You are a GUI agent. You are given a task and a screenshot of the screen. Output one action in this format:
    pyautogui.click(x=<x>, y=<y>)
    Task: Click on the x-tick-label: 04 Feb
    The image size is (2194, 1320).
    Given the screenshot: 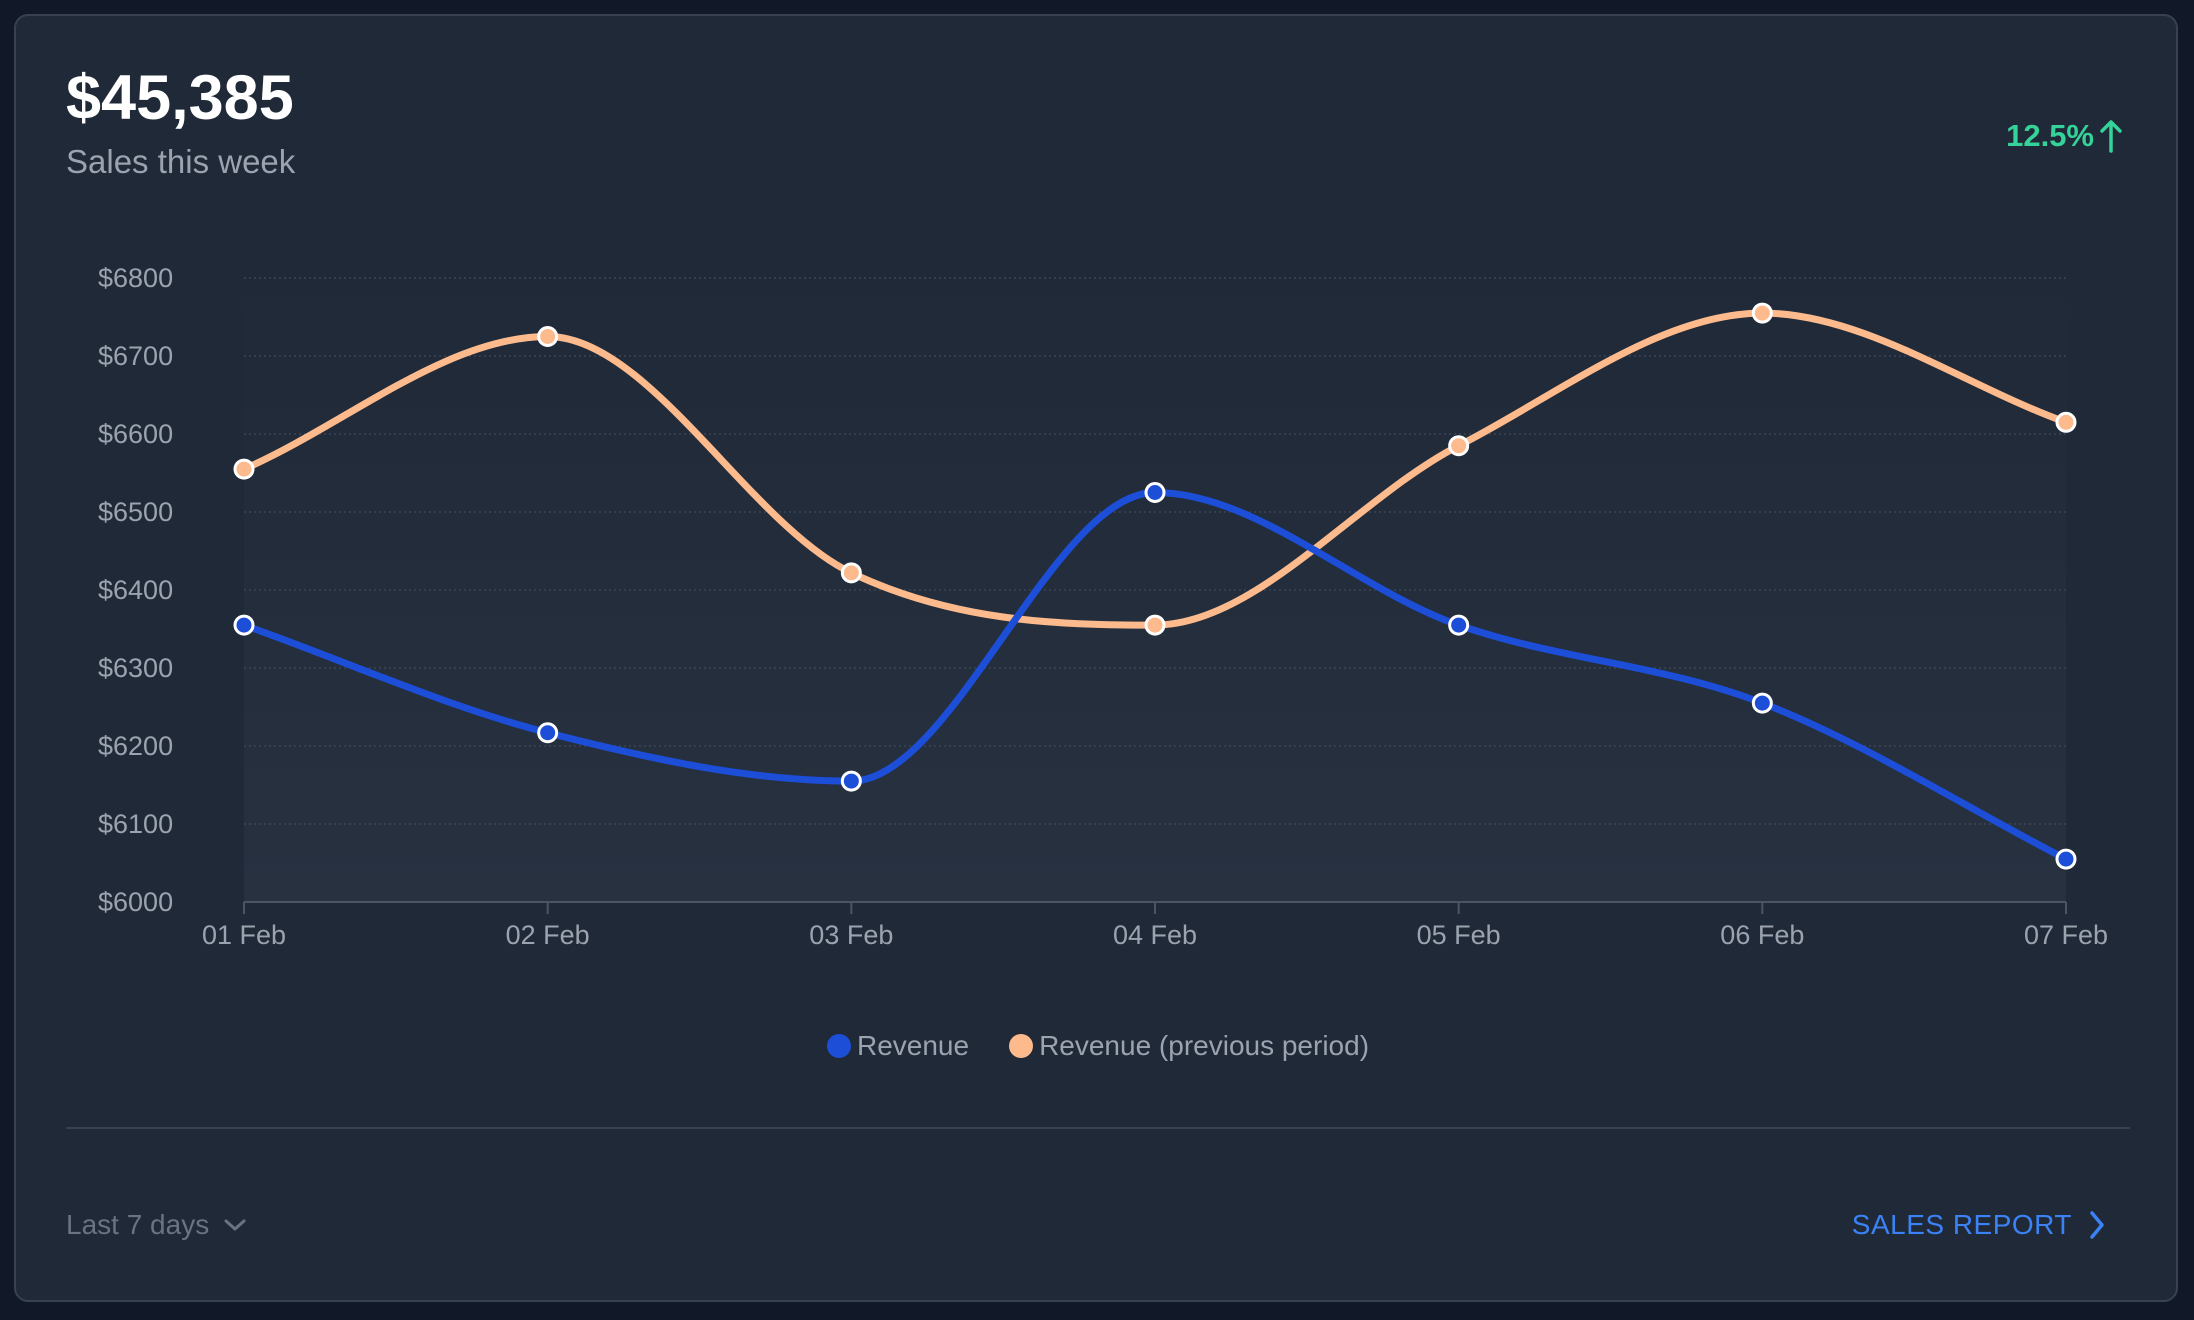 What is the action you would take?
    pyautogui.click(x=1155, y=935)
    